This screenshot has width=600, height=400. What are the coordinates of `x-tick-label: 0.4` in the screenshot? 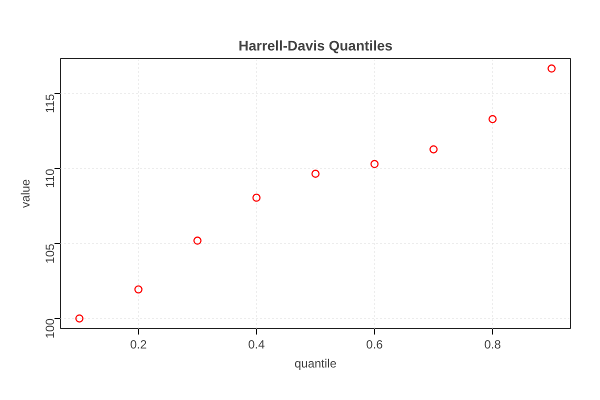 It's located at (257, 345).